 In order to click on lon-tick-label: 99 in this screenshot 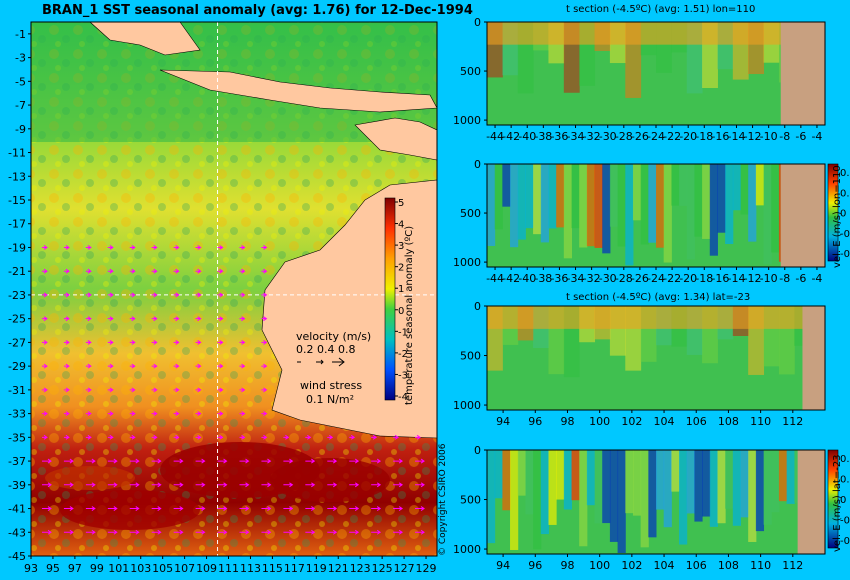, I will do `click(97, 568)`.